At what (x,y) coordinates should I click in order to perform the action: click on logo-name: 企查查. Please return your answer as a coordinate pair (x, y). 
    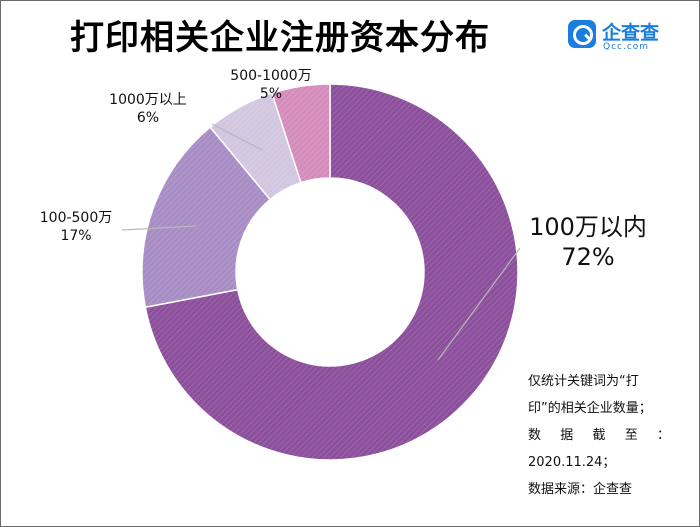
    Looking at the image, I should click on (631, 33).